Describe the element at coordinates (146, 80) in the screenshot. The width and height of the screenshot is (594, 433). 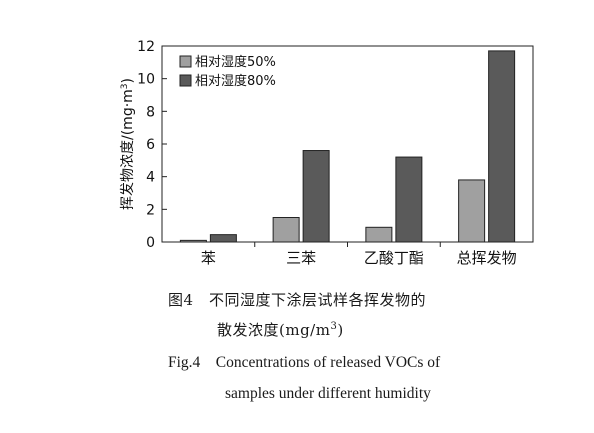
I see `y-tick-label: 10` at that location.